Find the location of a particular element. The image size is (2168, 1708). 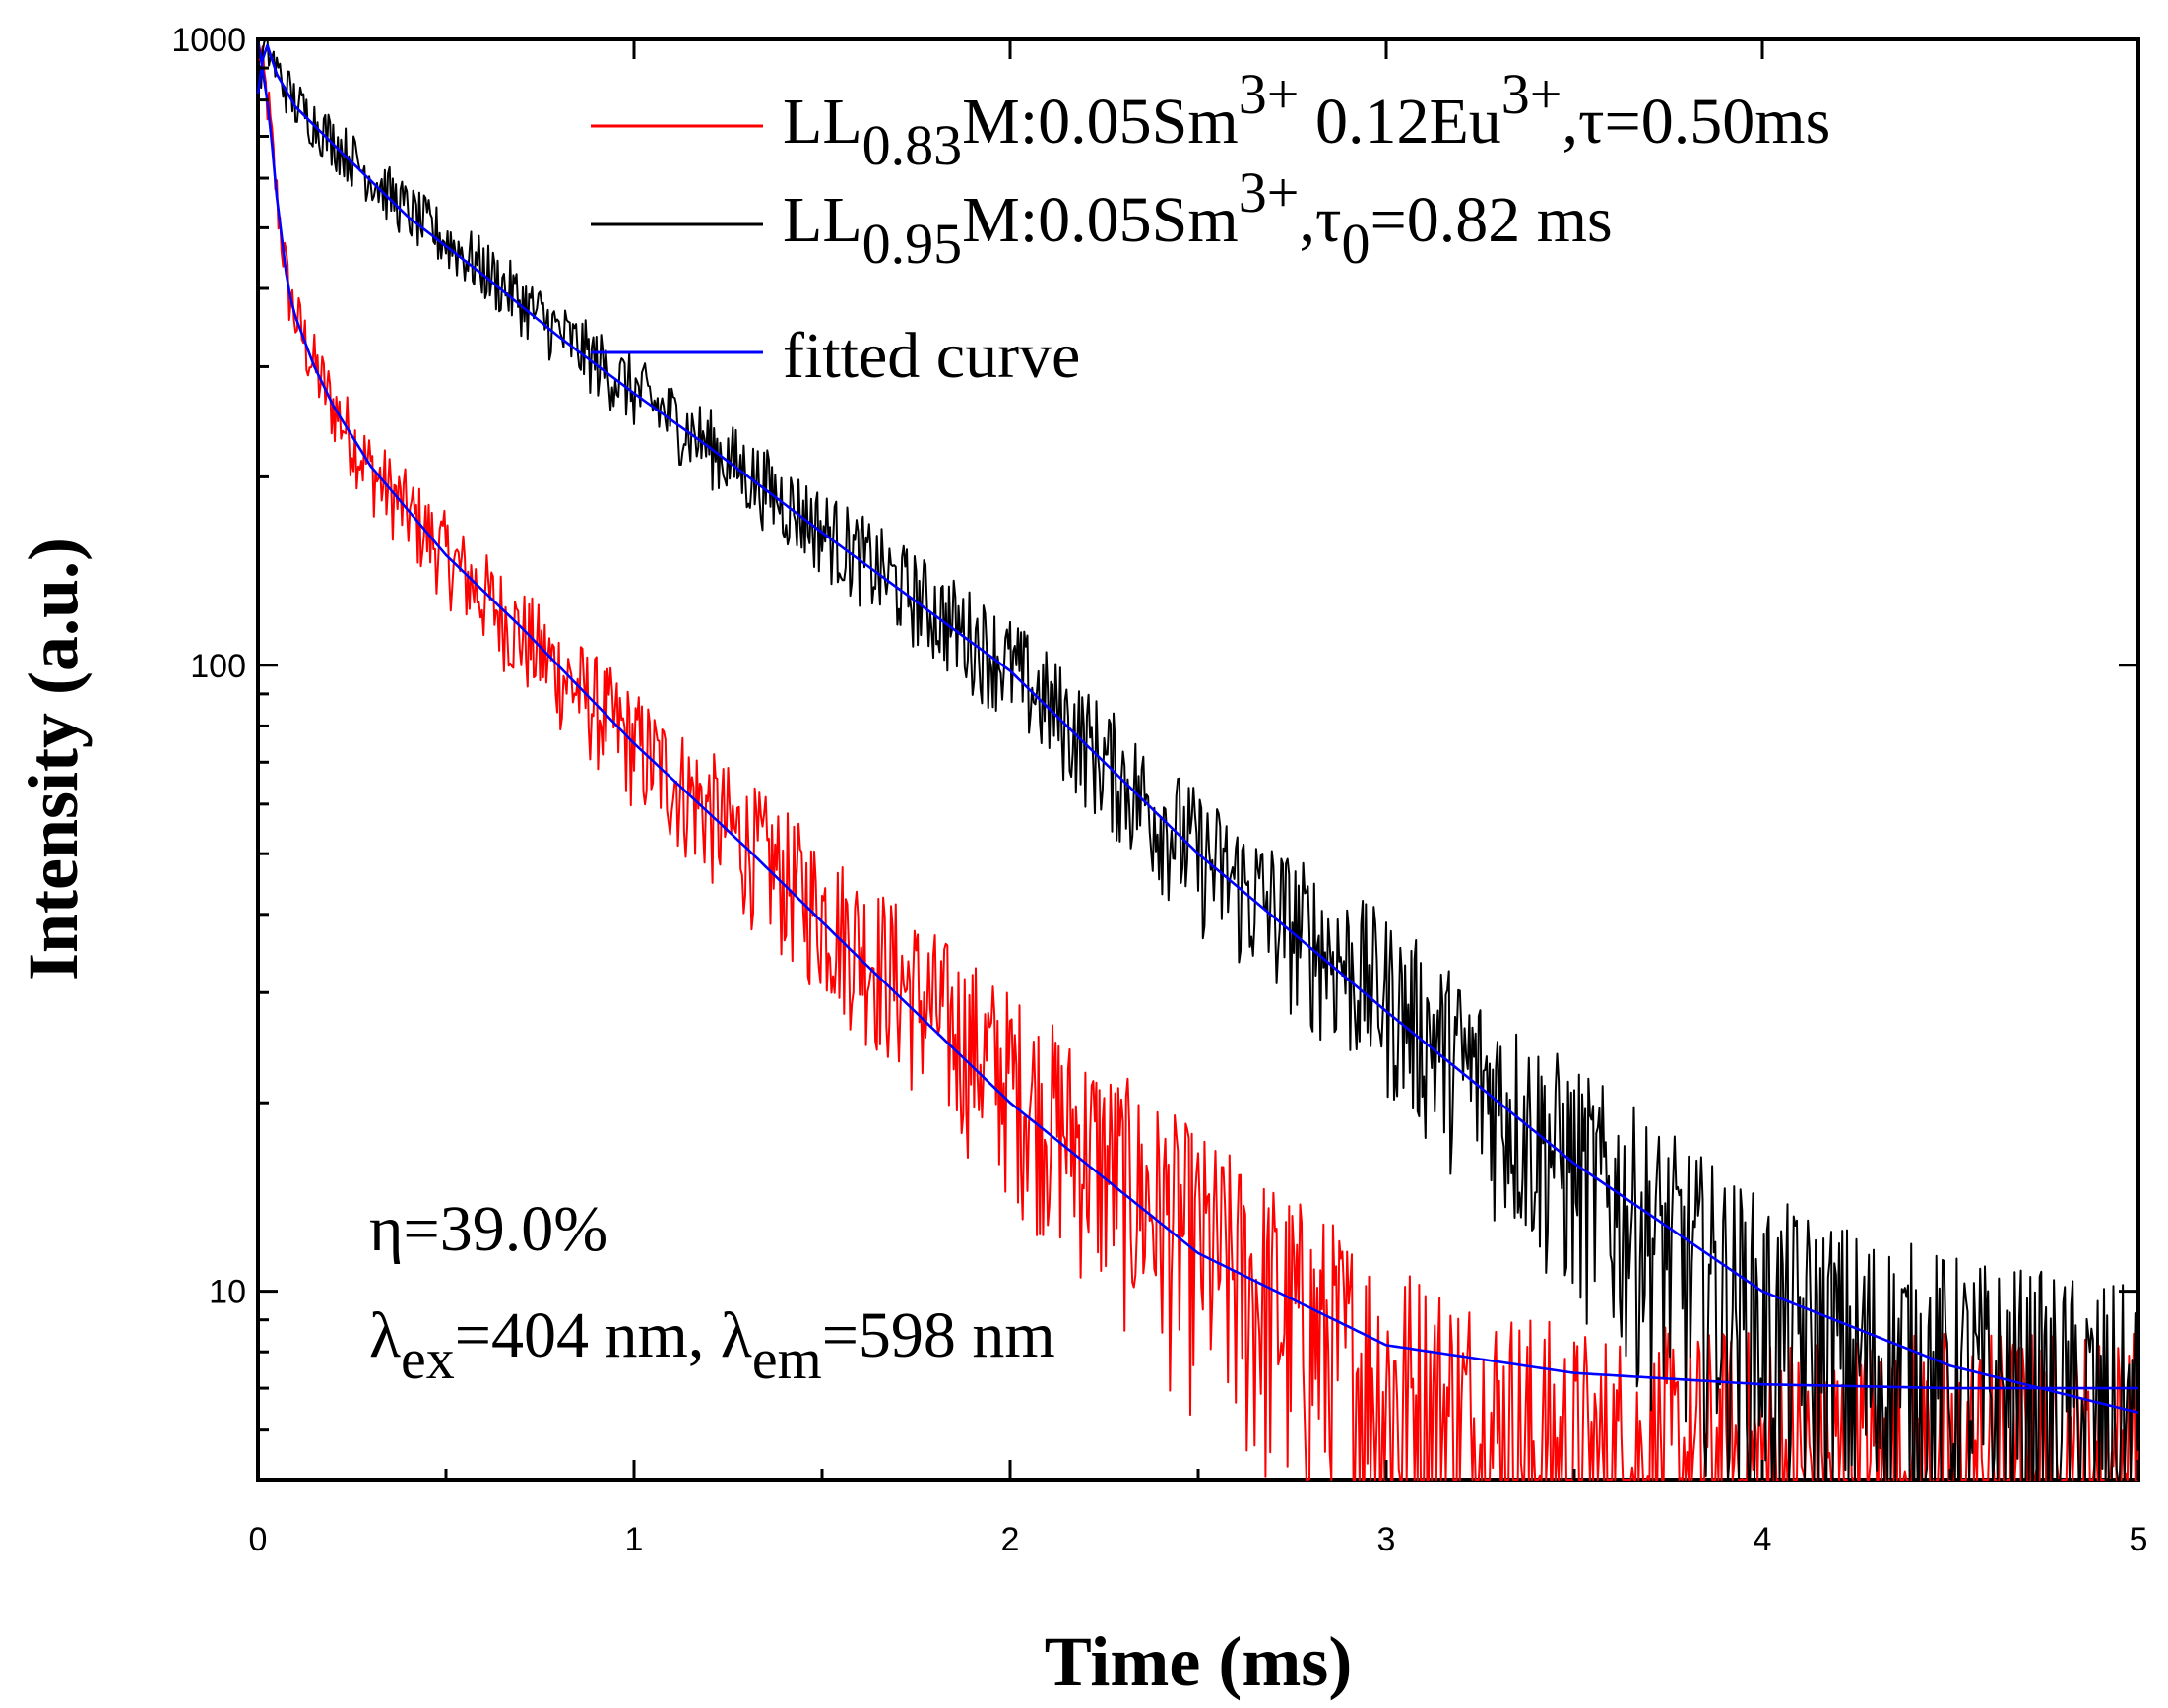

legend-label-red: LL0.83M:0.05Sm3+ 0.12Eu3+,τ=0.50ms is located at coordinates (1306, 119).